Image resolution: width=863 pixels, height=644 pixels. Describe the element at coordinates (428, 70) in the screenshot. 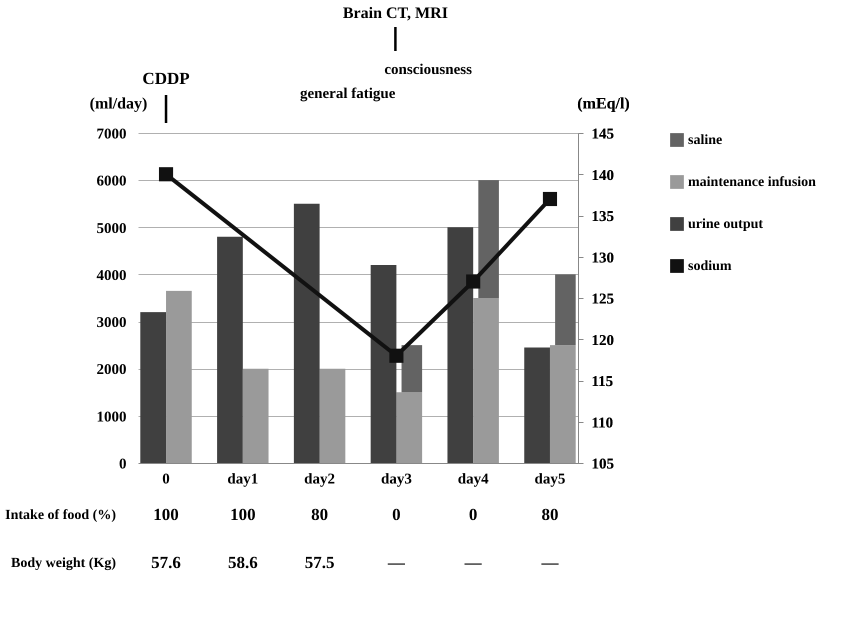

I see `text: consciousness` at that location.